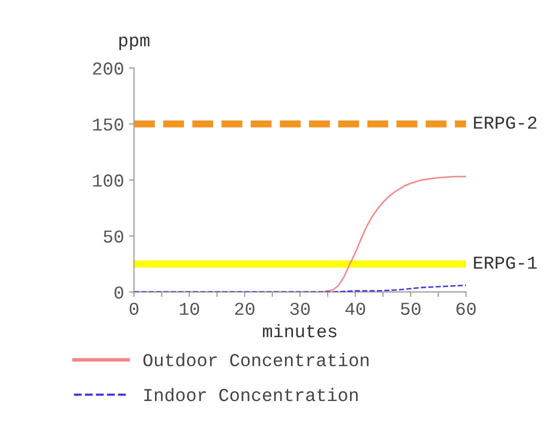  Describe the element at coordinates (114, 236) in the screenshot. I see `y-tick-label: 50` at that location.